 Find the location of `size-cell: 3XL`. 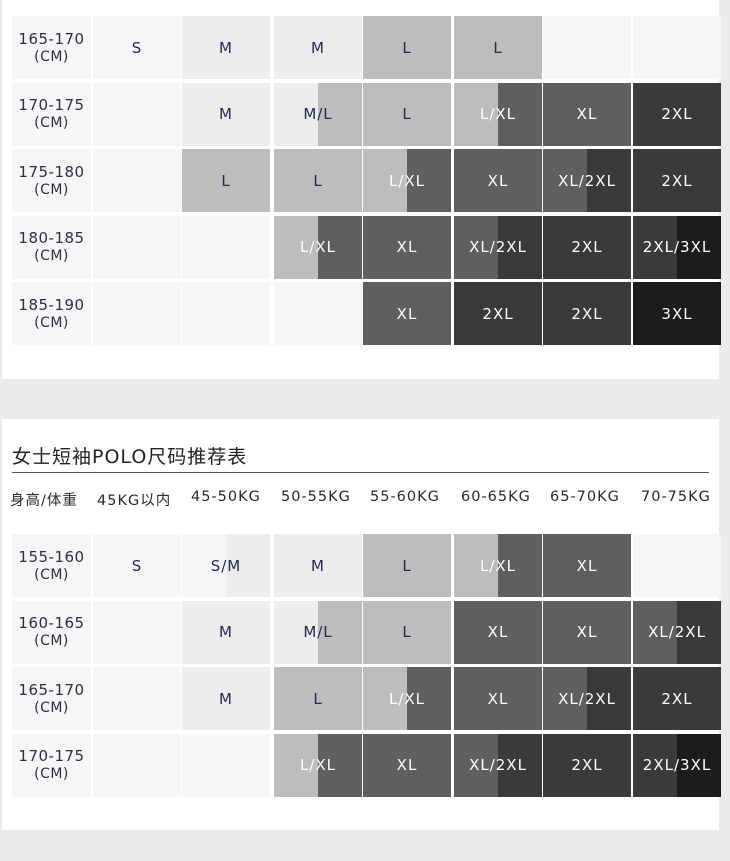

size-cell: 3XL is located at coordinates (677, 313).